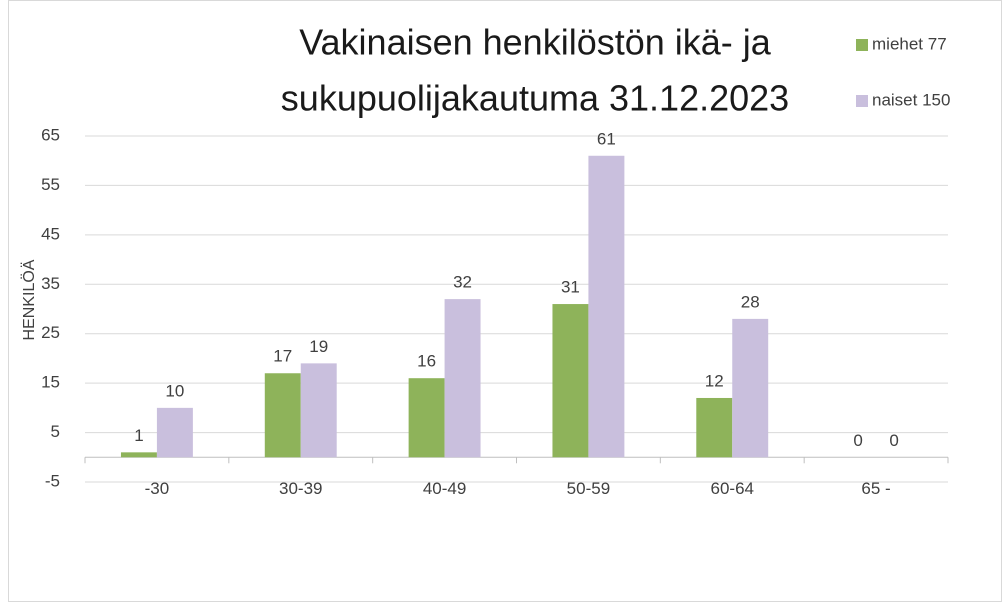  Describe the element at coordinates (426, 361) in the screenshot. I see `data-label: 16` at that location.